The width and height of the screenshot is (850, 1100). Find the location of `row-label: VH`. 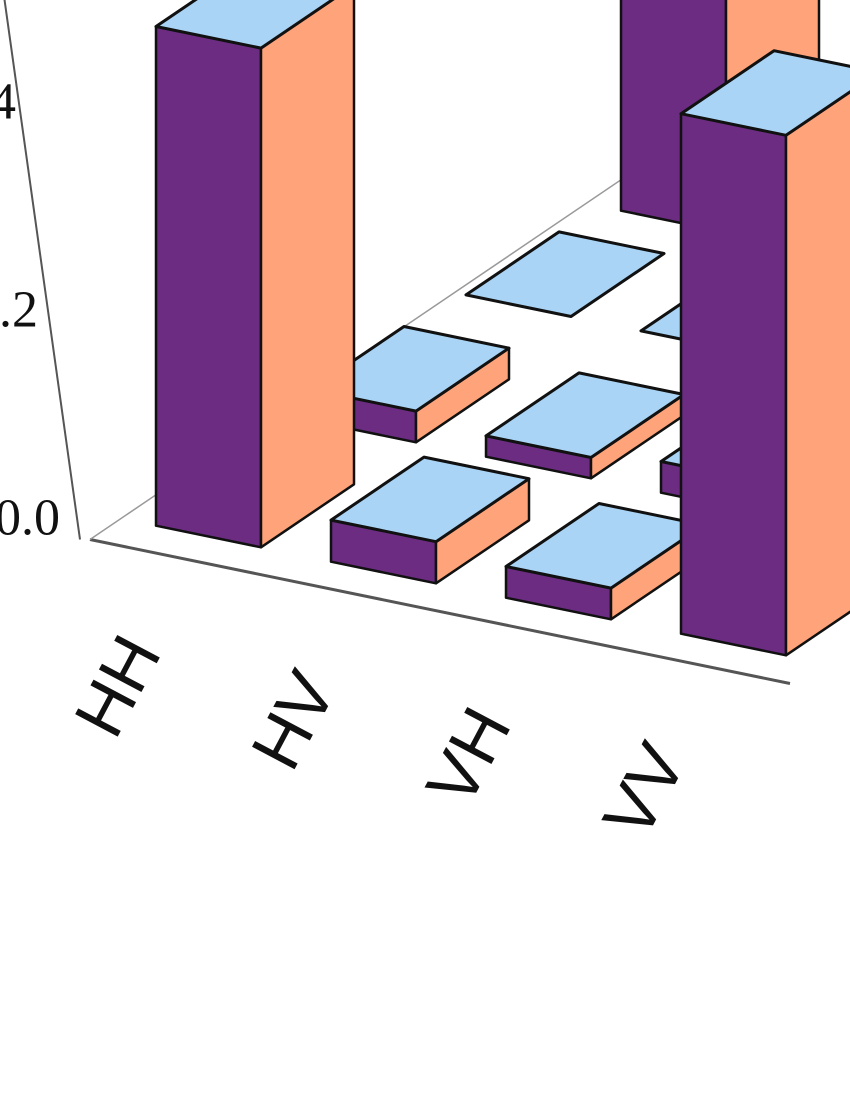

row-label: VH is located at coordinates (468, 756).